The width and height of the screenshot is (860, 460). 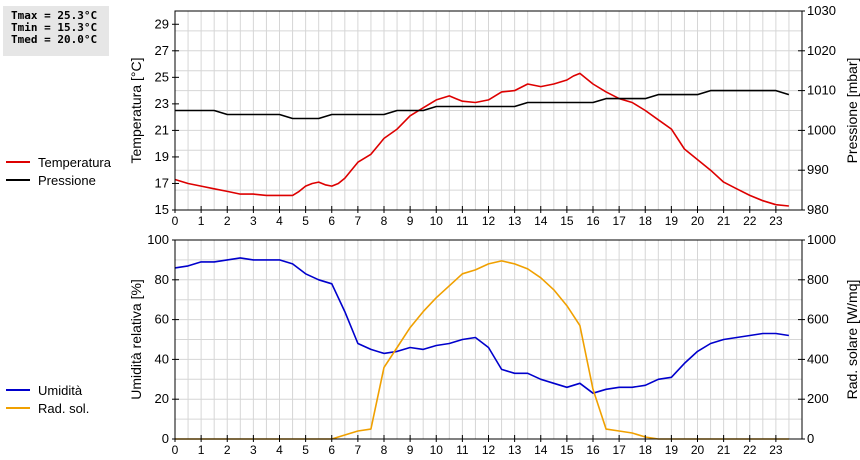 What do you see at coordinates (162, 129) in the screenshot?
I see `y-tick-label: 21` at bounding box center [162, 129].